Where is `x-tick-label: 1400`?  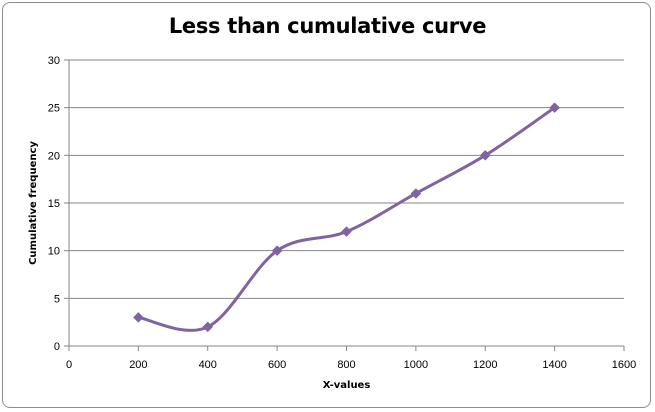 x-tick-label: 1400 is located at coordinates (554, 365).